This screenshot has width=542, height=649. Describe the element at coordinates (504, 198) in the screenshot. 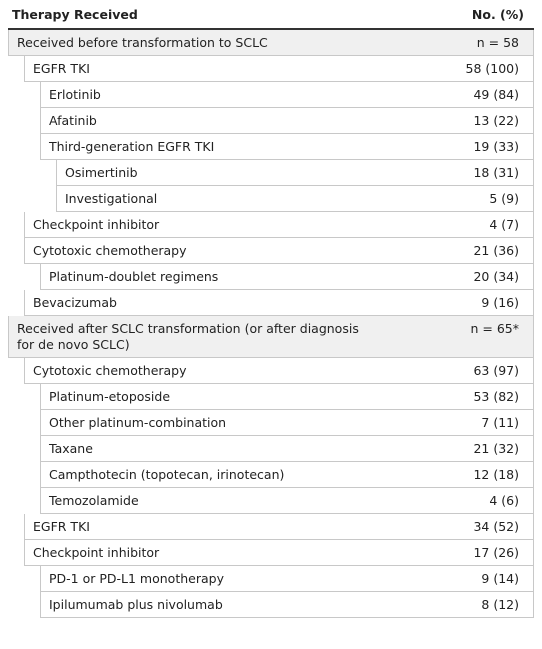

I see `row-value: 5 (9)` at that location.